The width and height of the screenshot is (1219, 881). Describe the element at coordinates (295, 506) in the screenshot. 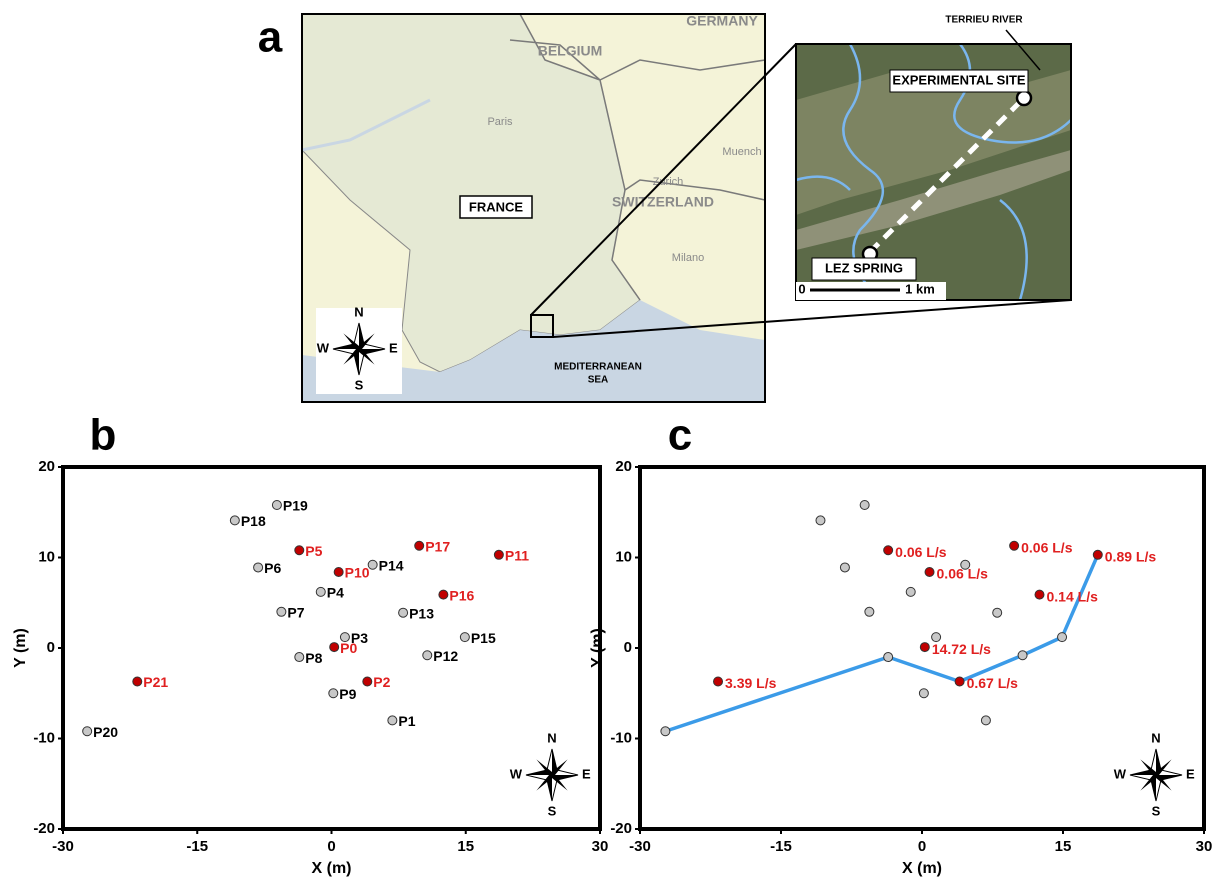

I see `well-label: P19` at that location.